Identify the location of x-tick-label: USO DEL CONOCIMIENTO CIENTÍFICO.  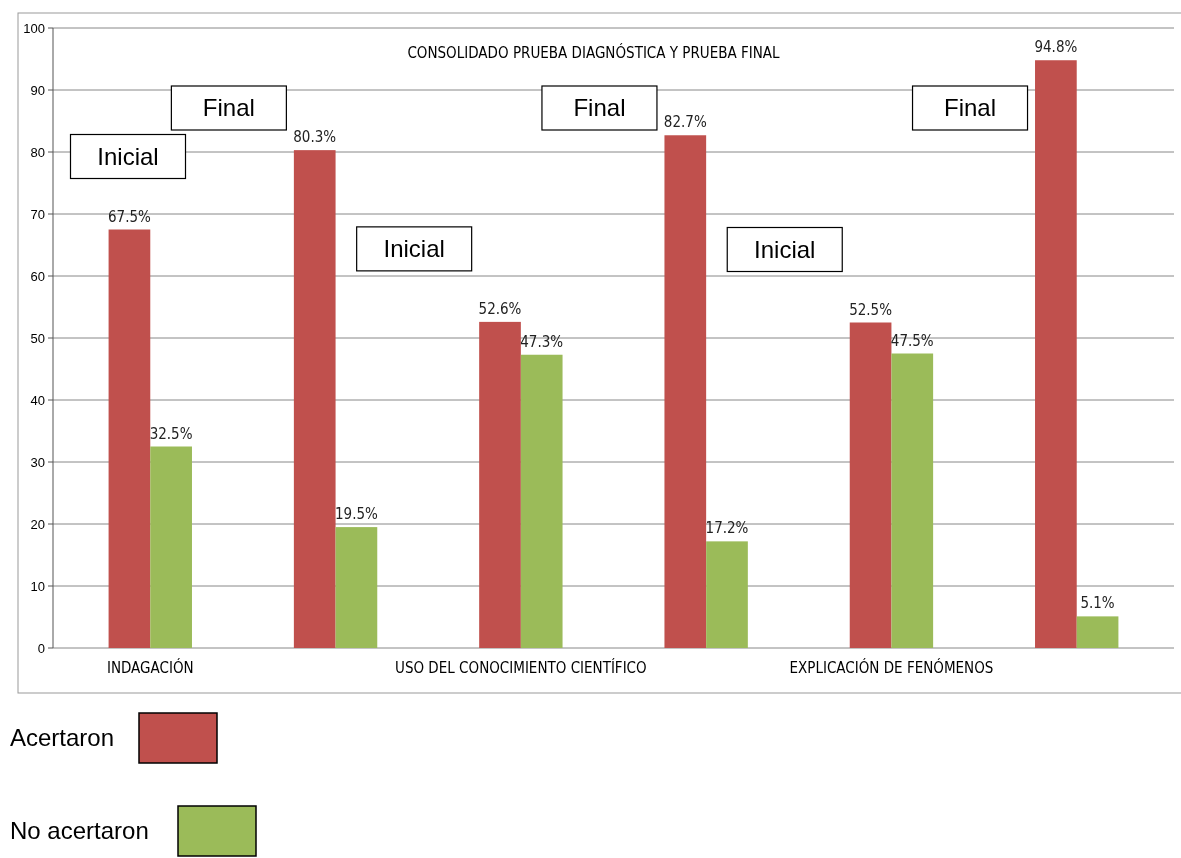
(521, 667).